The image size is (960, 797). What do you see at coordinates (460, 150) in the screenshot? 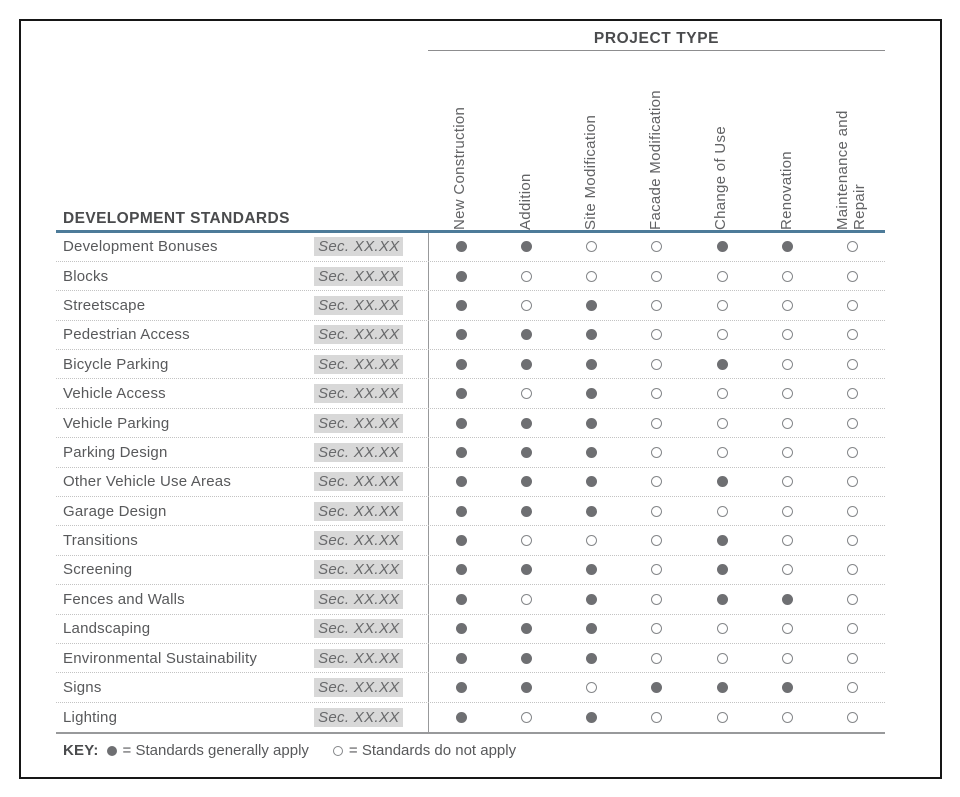
I see `column-header: New Construction` at bounding box center [460, 150].